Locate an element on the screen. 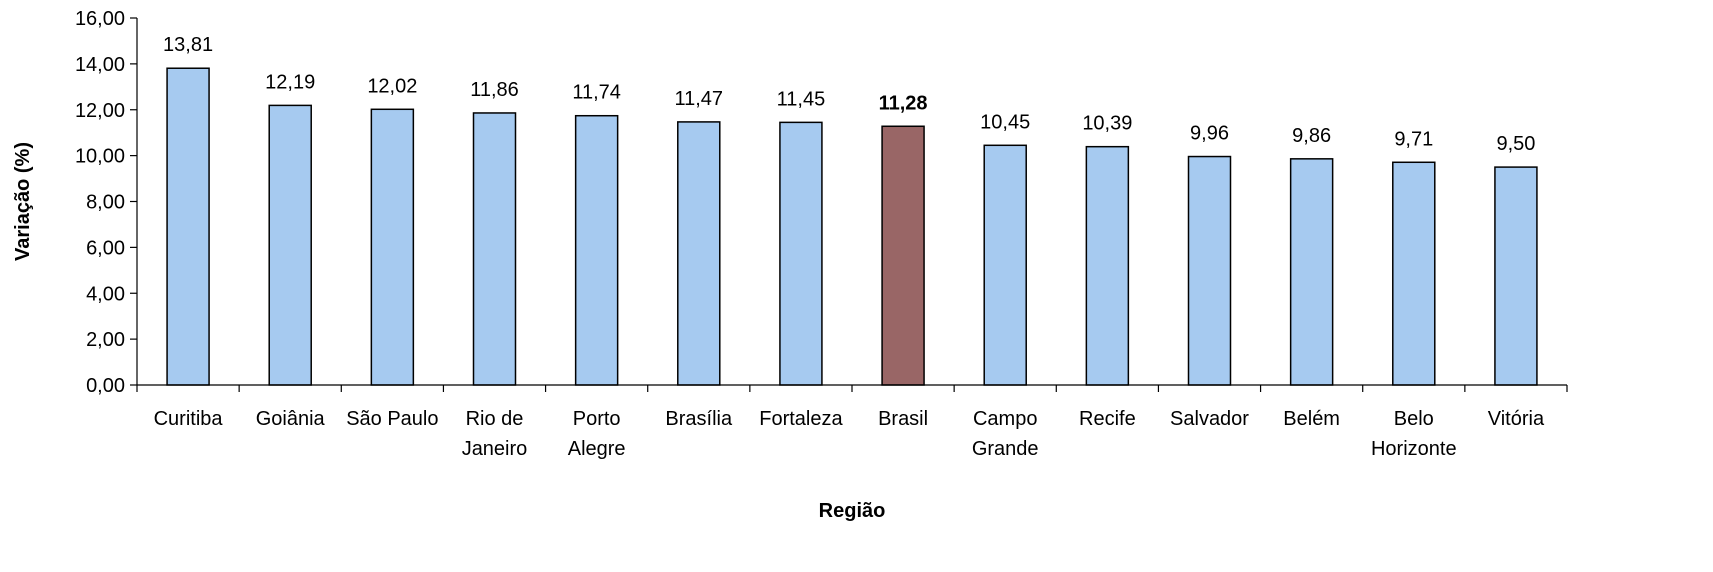 The image size is (1713, 572). bar-são-paulo is located at coordinates (392, 247).